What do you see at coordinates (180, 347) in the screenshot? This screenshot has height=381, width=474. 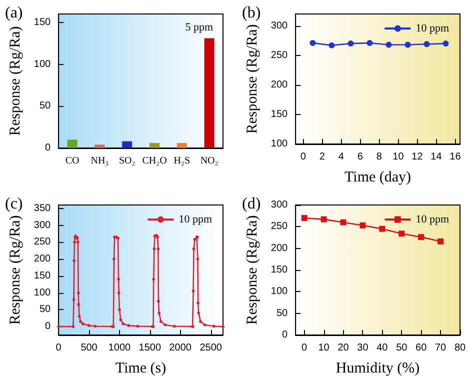 I see `x-tick-label: 2000` at bounding box center [180, 347].